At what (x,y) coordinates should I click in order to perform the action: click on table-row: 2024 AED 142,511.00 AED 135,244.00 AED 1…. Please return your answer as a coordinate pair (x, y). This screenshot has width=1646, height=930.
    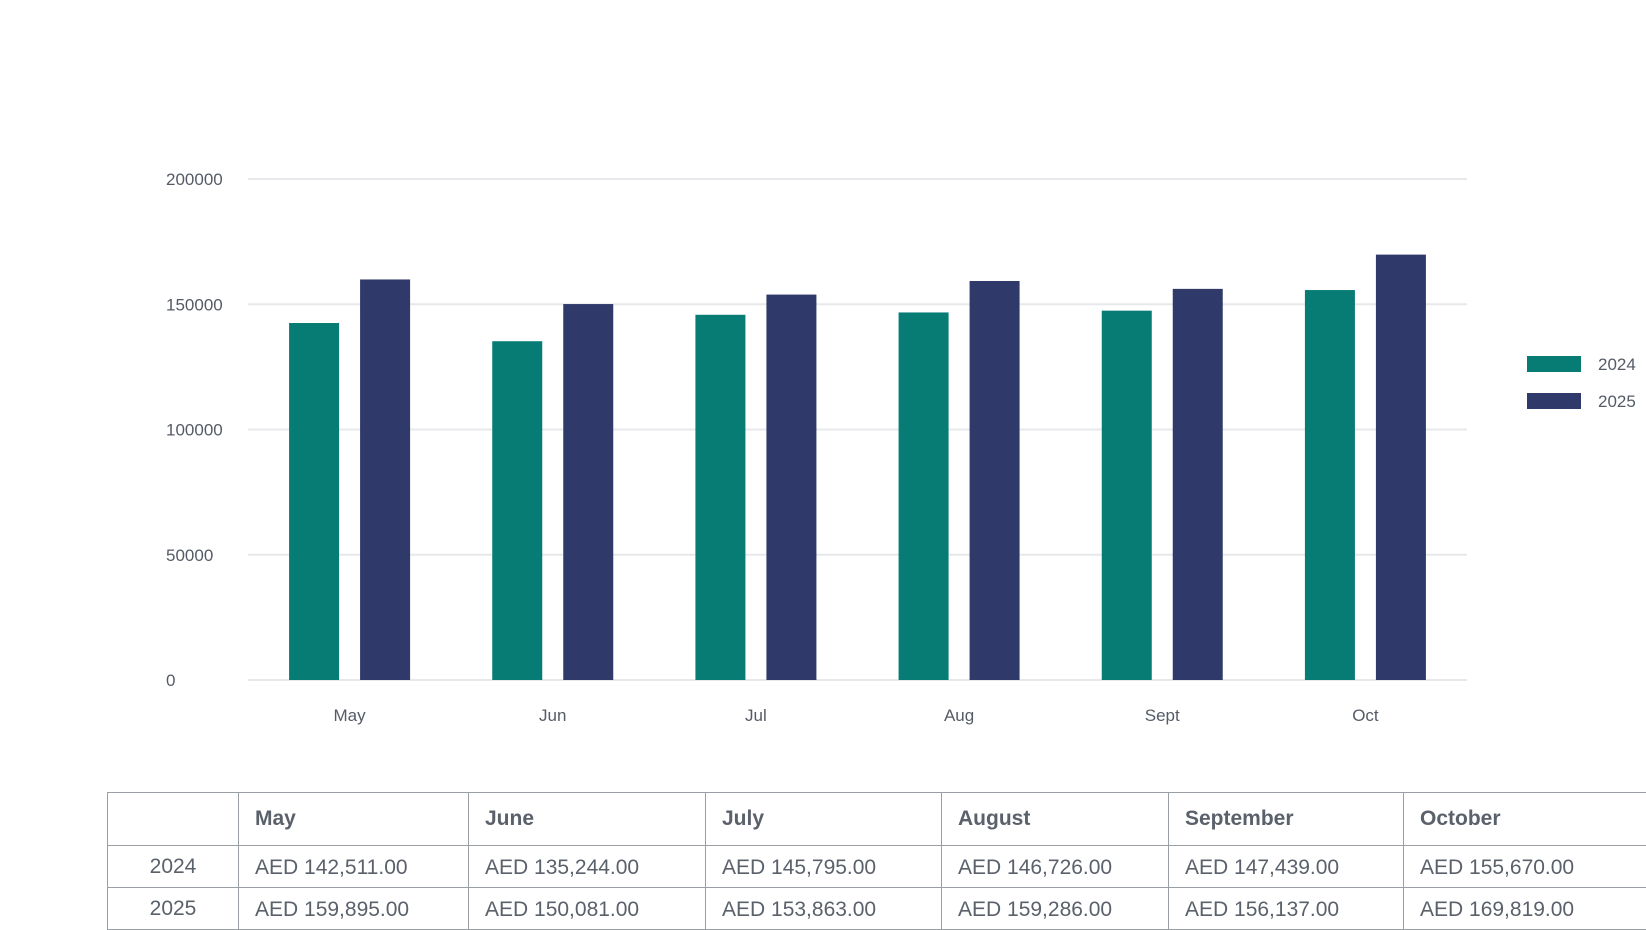
    Looking at the image, I should click on (877, 867).